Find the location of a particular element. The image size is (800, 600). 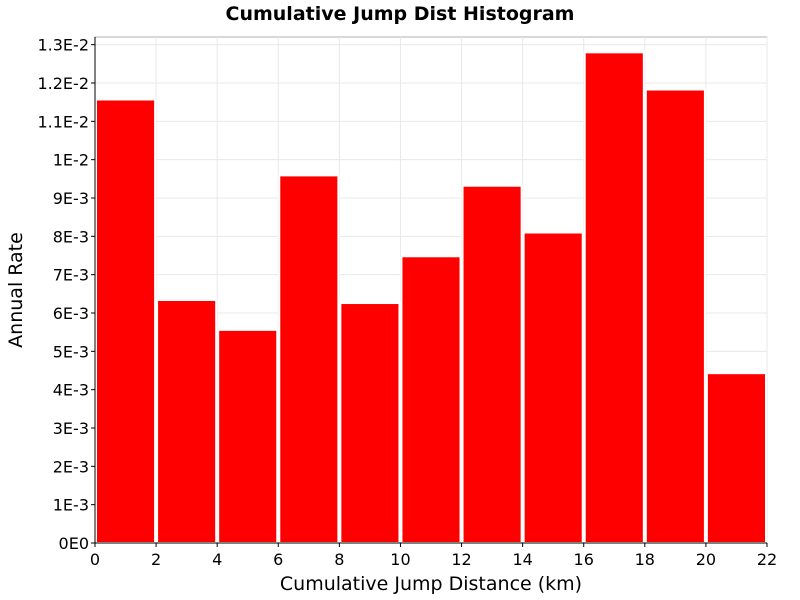

y-tick-label: 7E-3 is located at coordinates (71, 275).